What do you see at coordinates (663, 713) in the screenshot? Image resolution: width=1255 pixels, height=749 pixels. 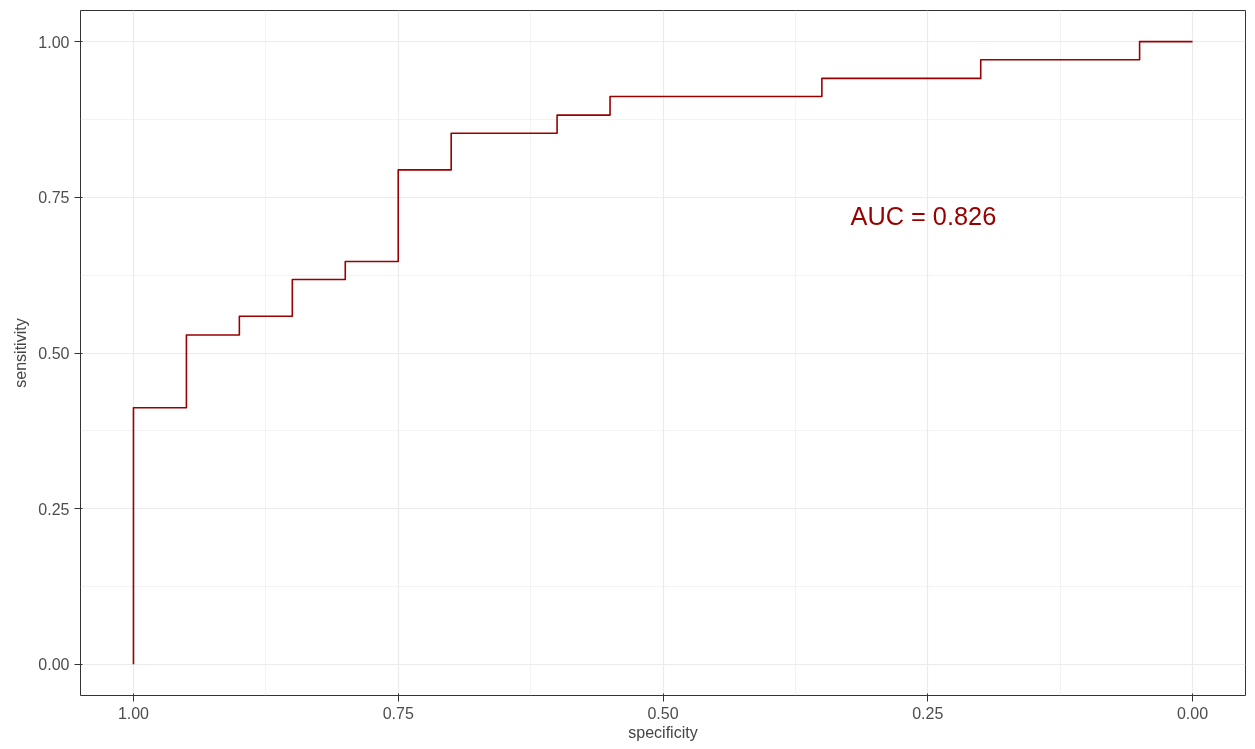 I see `x-tick-label: 0.50` at bounding box center [663, 713].